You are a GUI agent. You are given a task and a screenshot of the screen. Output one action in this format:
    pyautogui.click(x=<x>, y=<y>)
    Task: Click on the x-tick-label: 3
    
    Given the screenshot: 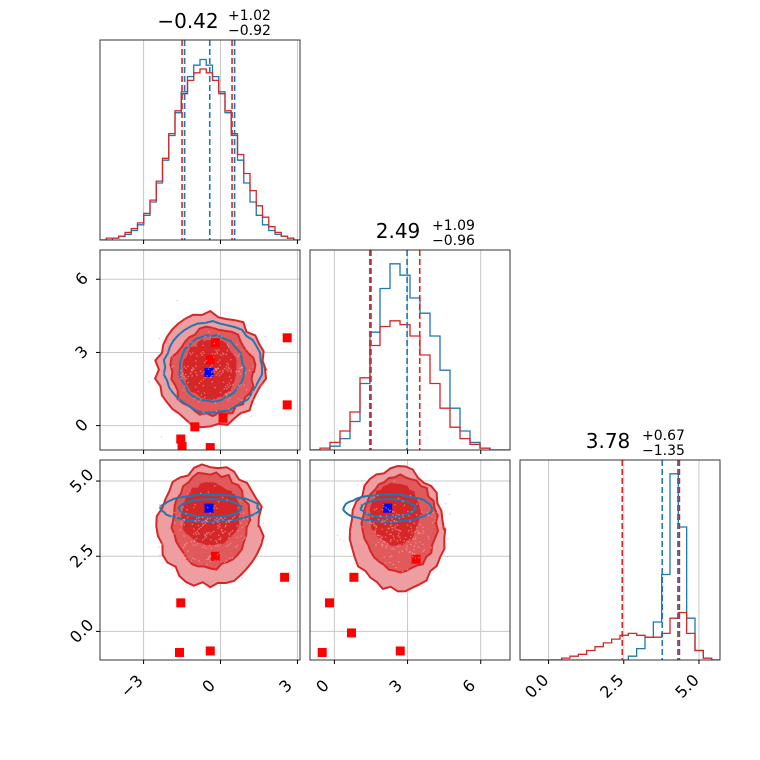 What is the action you would take?
    pyautogui.click(x=285, y=686)
    